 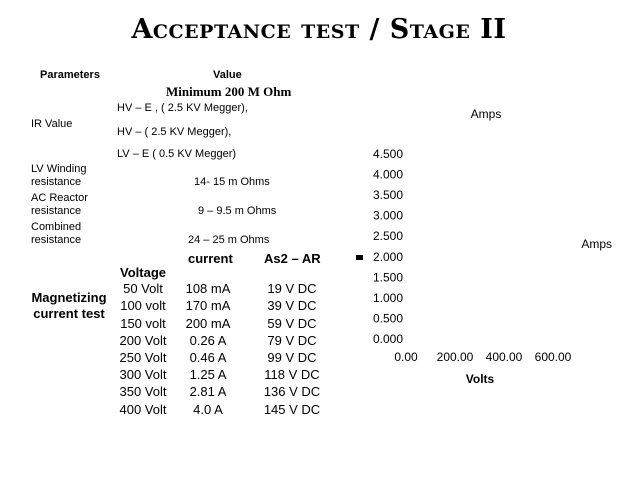 What do you see at coordinates (480, 379) in the screenshot?
I see `x-axis-label: Volts` at bounding box center [480, 379].